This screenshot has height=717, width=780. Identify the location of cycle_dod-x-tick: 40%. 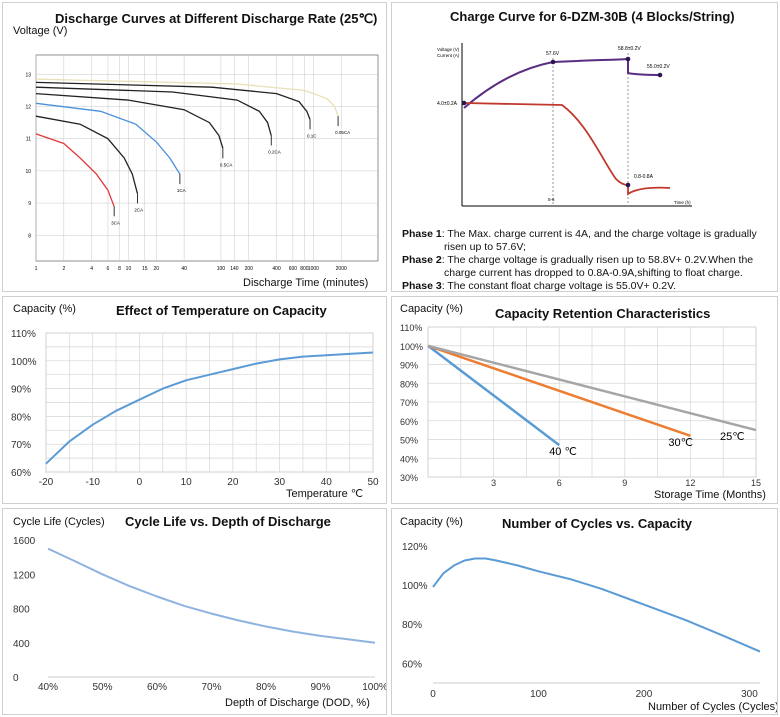
(48, 687).